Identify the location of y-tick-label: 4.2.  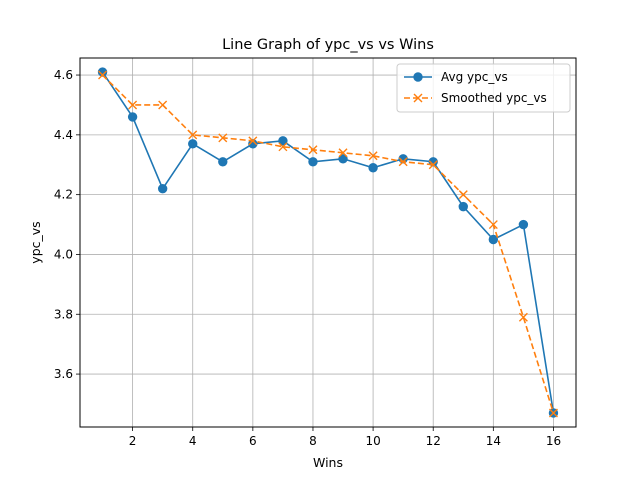
(63, 195).